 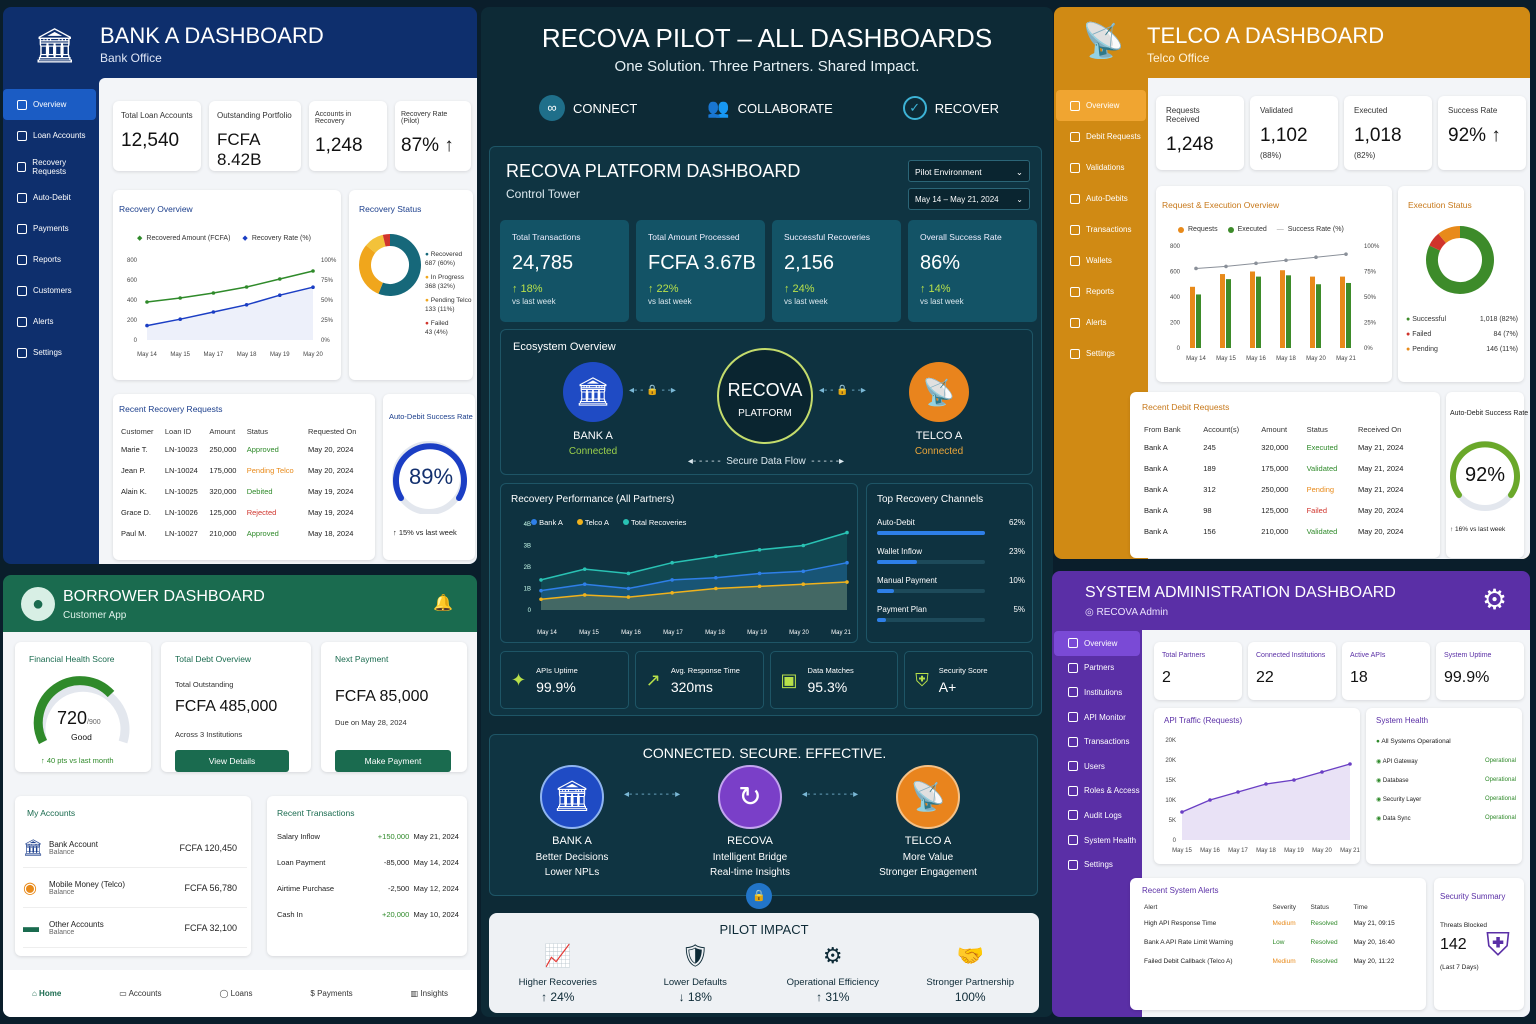 What do you see at coordinates (931, 533) in the screenshot?
I see `channel-bar-fill` at bounding box center [931, 533].